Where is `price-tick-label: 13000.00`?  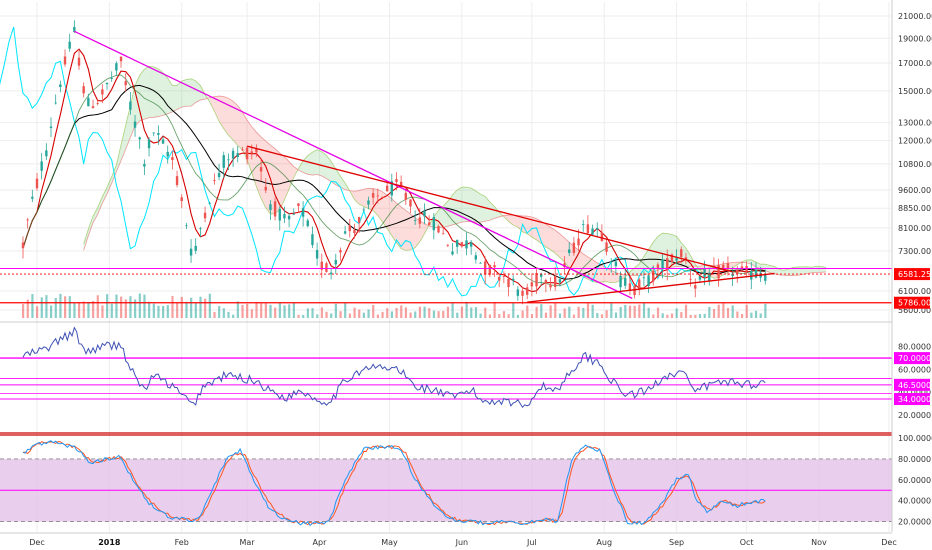 price-tick-label: 13000.00 is located at coordinates (915, 123).